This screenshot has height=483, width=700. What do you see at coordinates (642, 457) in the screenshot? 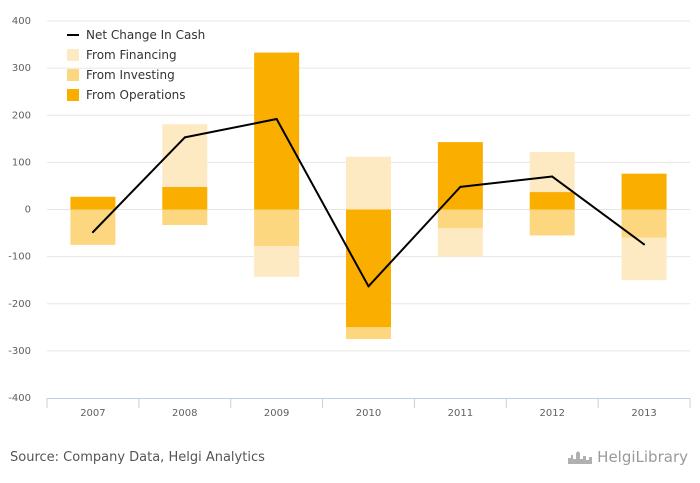
I see `brand-name: HelgiLibrary` at bounding box center [642, 457].